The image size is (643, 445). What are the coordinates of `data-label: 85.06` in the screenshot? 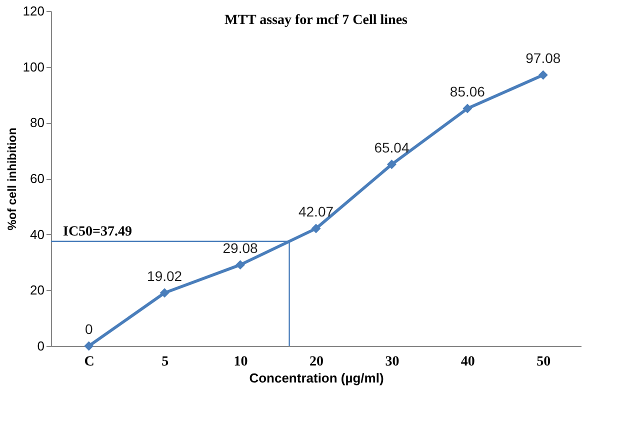 It's located at (468, 92).